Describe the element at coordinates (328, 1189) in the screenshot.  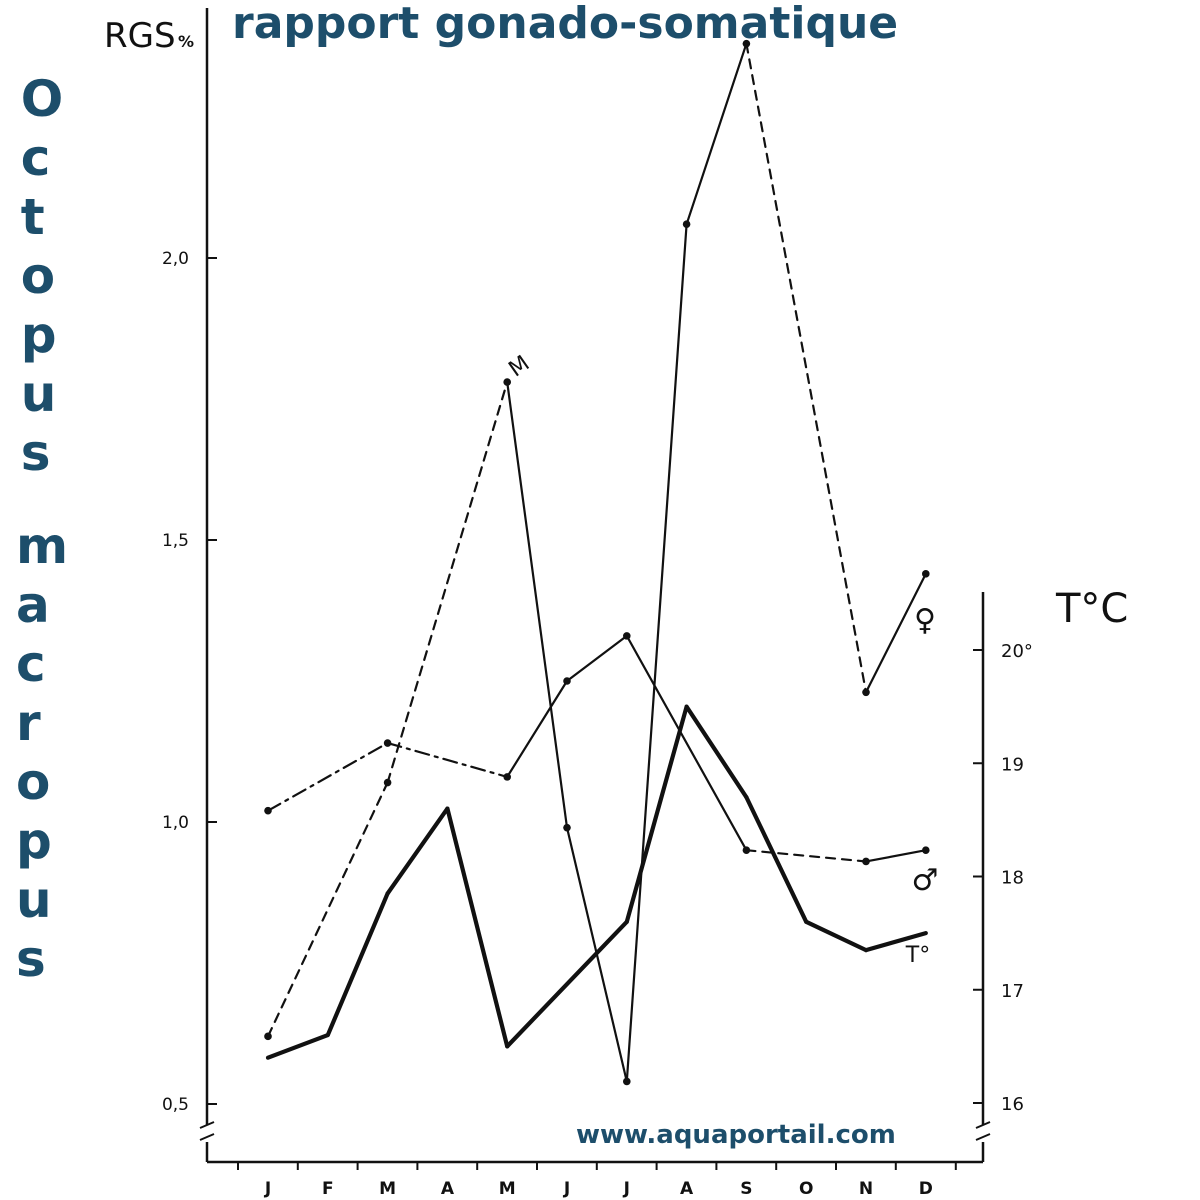
I see `x-tick-label: F` at that location.